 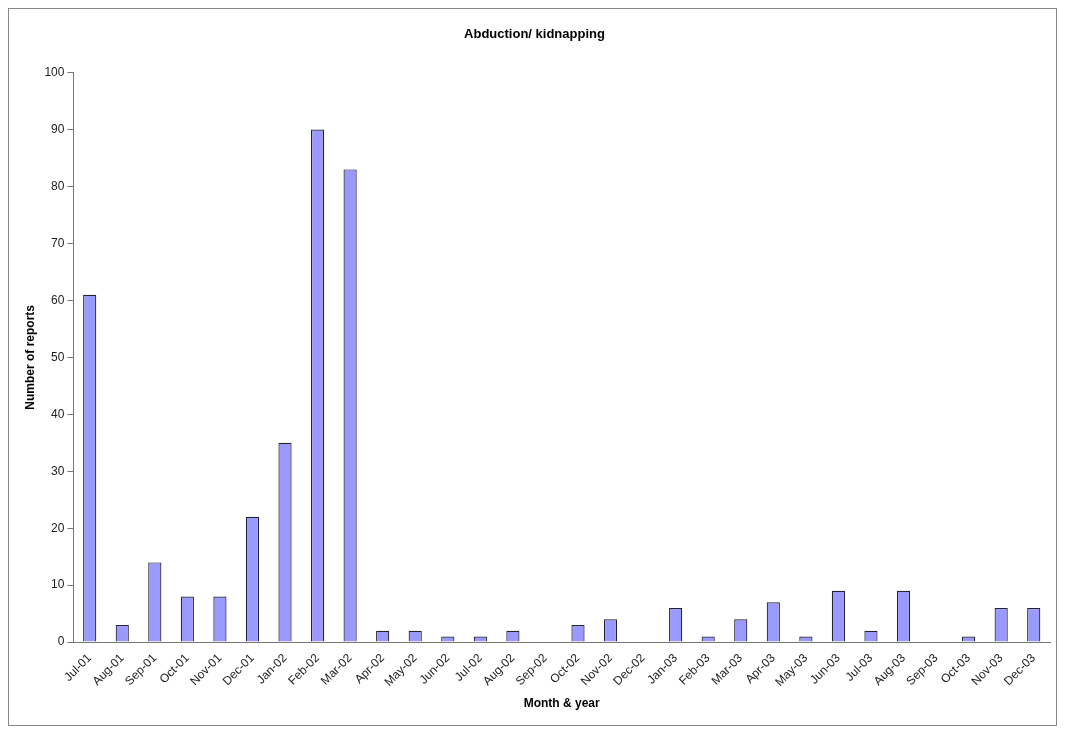 What do you see at coordinates (54, 71) in the screenshot?
I see `y-tick-label: 100` at bounding box center [54, 71].